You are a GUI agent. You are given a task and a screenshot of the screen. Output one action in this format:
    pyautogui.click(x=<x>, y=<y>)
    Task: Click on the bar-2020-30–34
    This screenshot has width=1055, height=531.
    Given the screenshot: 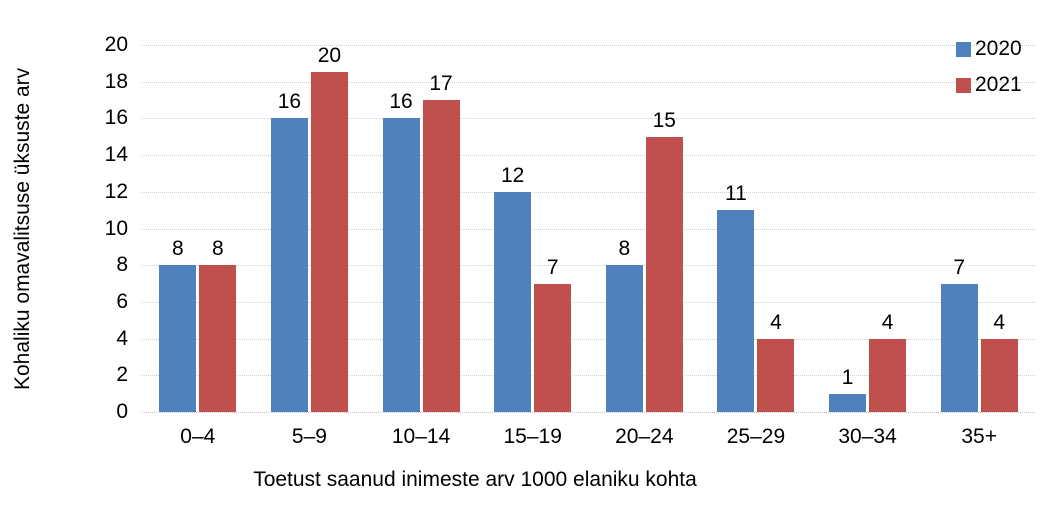 What is the action you would take?
    pyautogui.click(x=848, y=402)
    